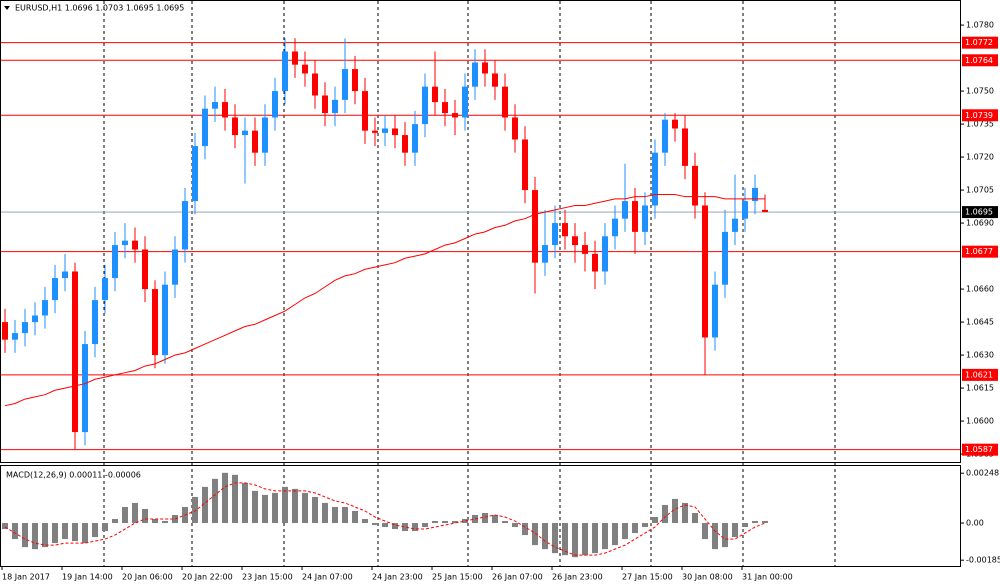 This screenshot has width=1000, height=586. Describe the element at coordinates (327, 577) in the screenshot. I see `x-tick-label: 24 Jan 07:00` at that location.